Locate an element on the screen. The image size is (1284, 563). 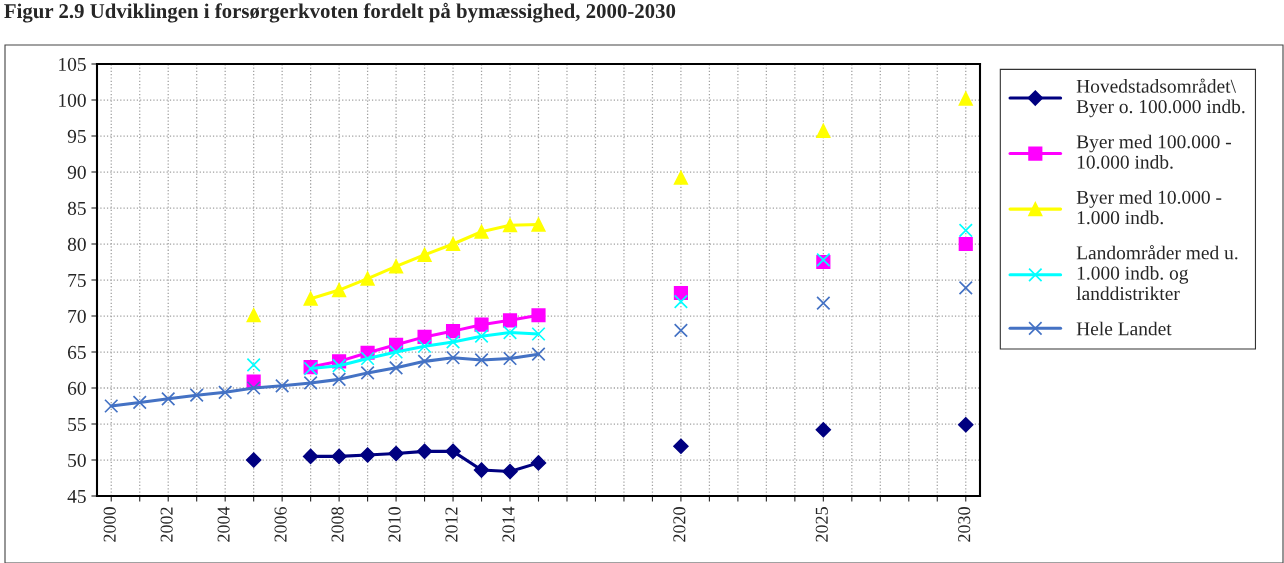
x-tick-label: 2002 is located at coordinates (166, 524).